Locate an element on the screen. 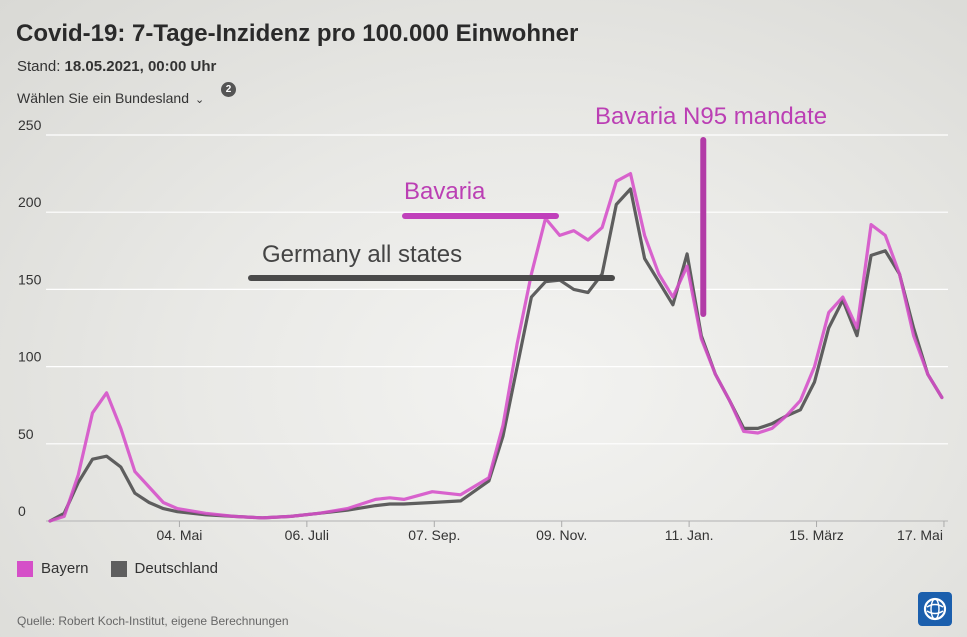 Image resolution: width=967 pixels, height=637 pixels. legend-swatch-deutschland is located at coordinates (118, 568).